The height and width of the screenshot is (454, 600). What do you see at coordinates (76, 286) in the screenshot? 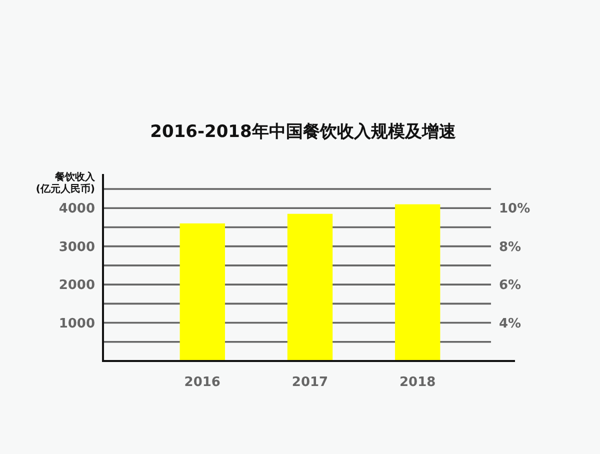
I see `y-tick-label: 2000` at bounding box center [76, 286].